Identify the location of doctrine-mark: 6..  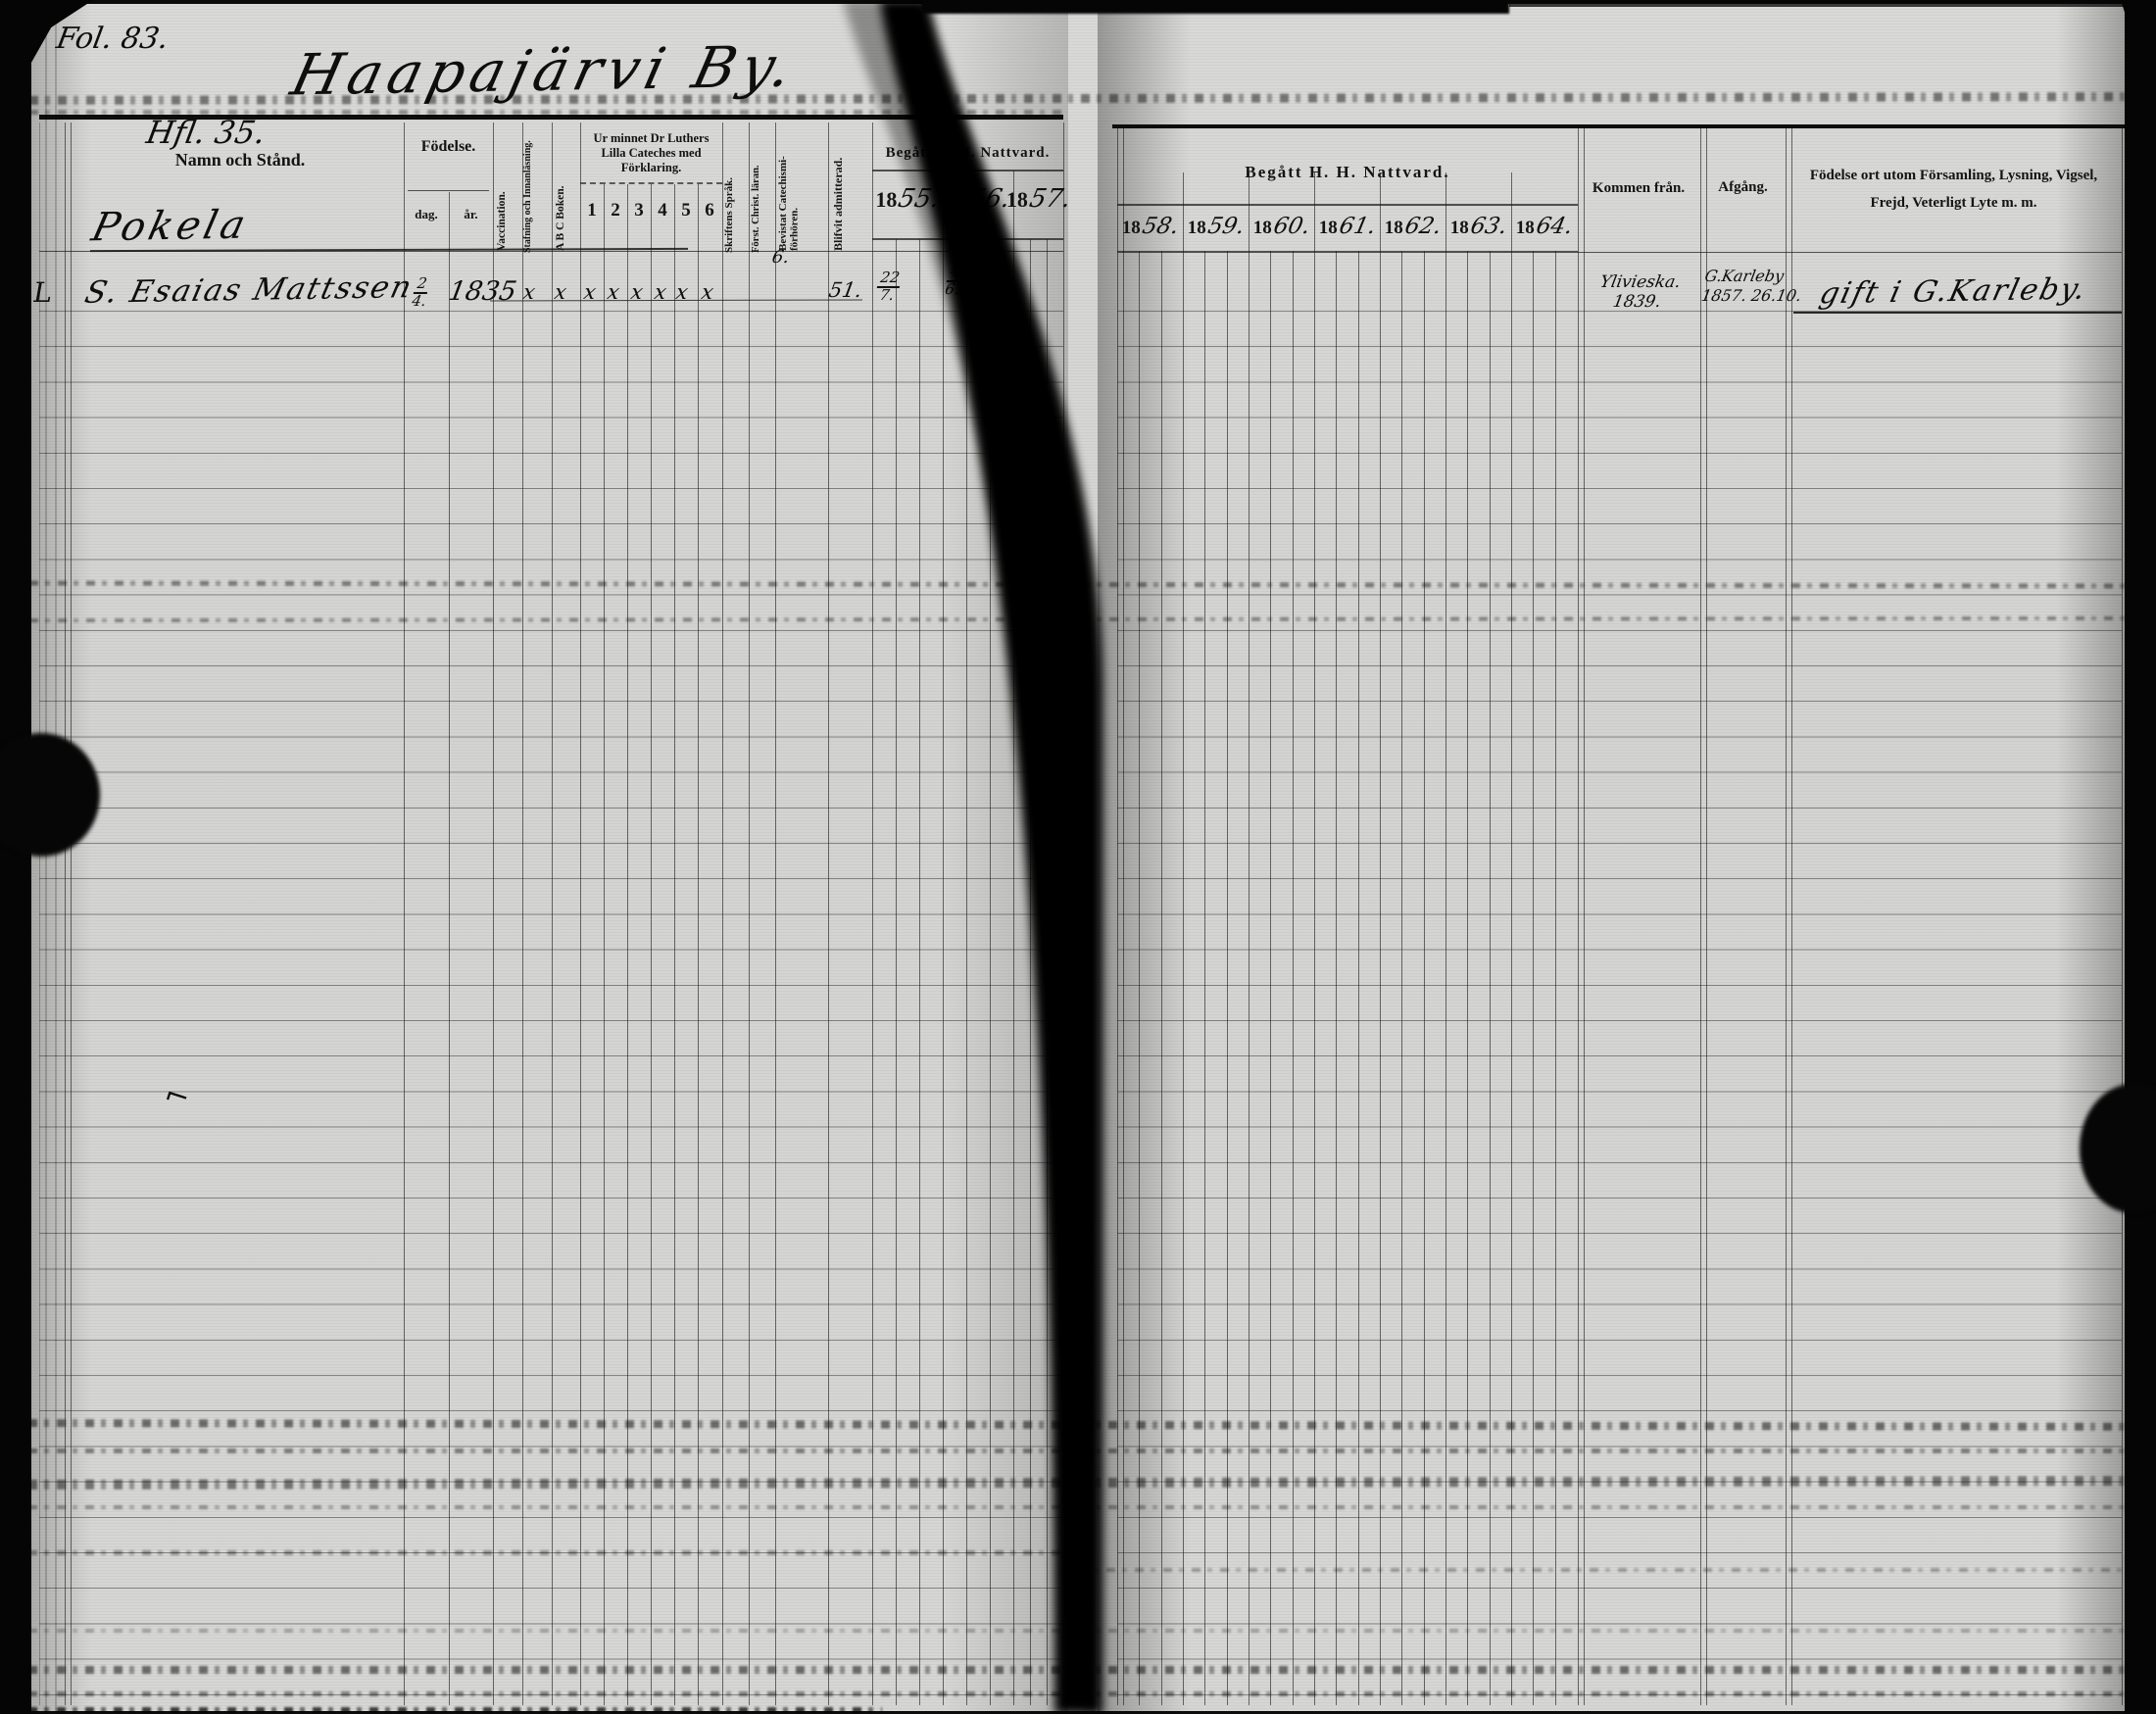
(781, 257).